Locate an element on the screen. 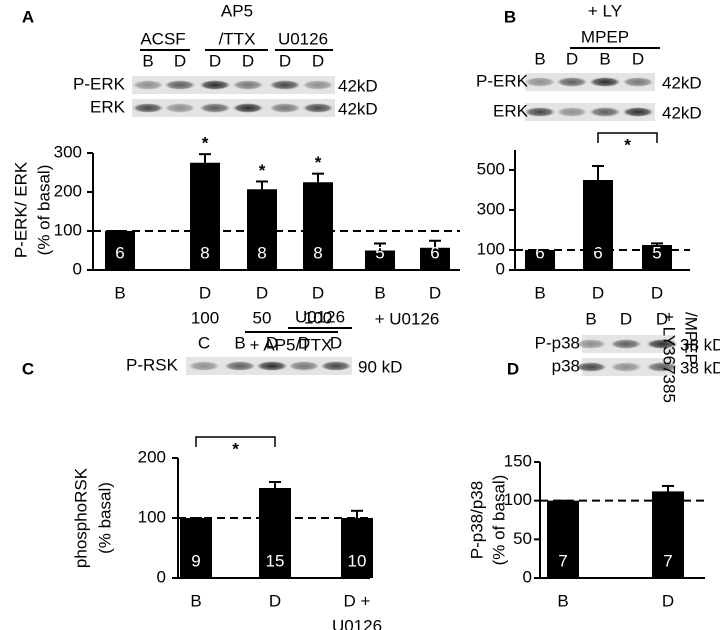 The height and width of the screenshot is (630, 720). panel-label: B is located at coordinates (510, 16).